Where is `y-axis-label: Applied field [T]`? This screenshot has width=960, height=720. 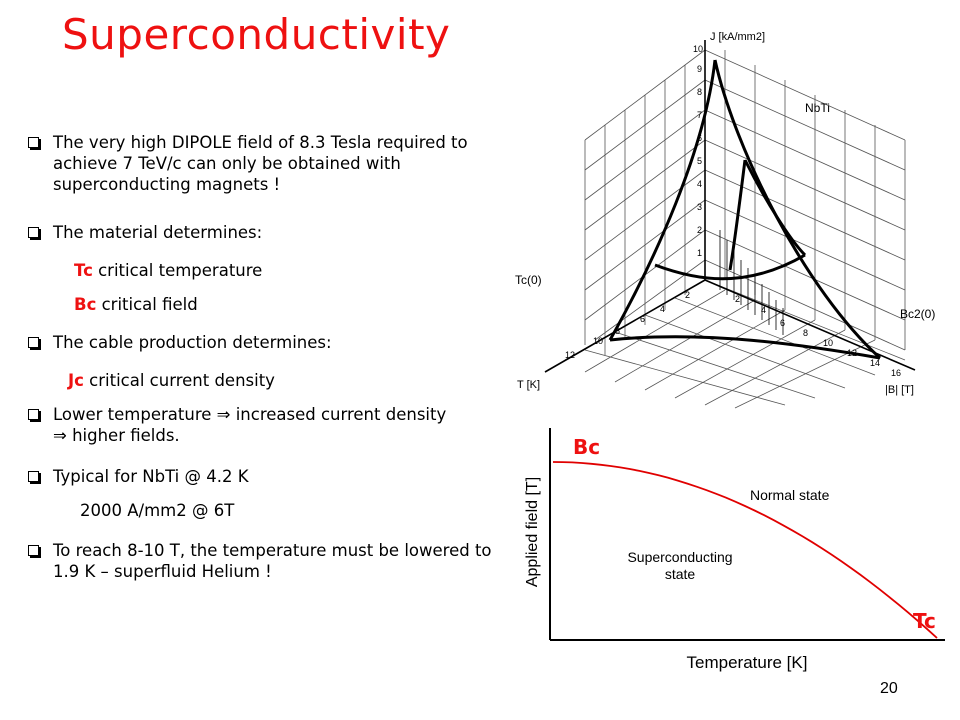 y-axis-label: Applied field [T] is located at coordinates (532, 532).